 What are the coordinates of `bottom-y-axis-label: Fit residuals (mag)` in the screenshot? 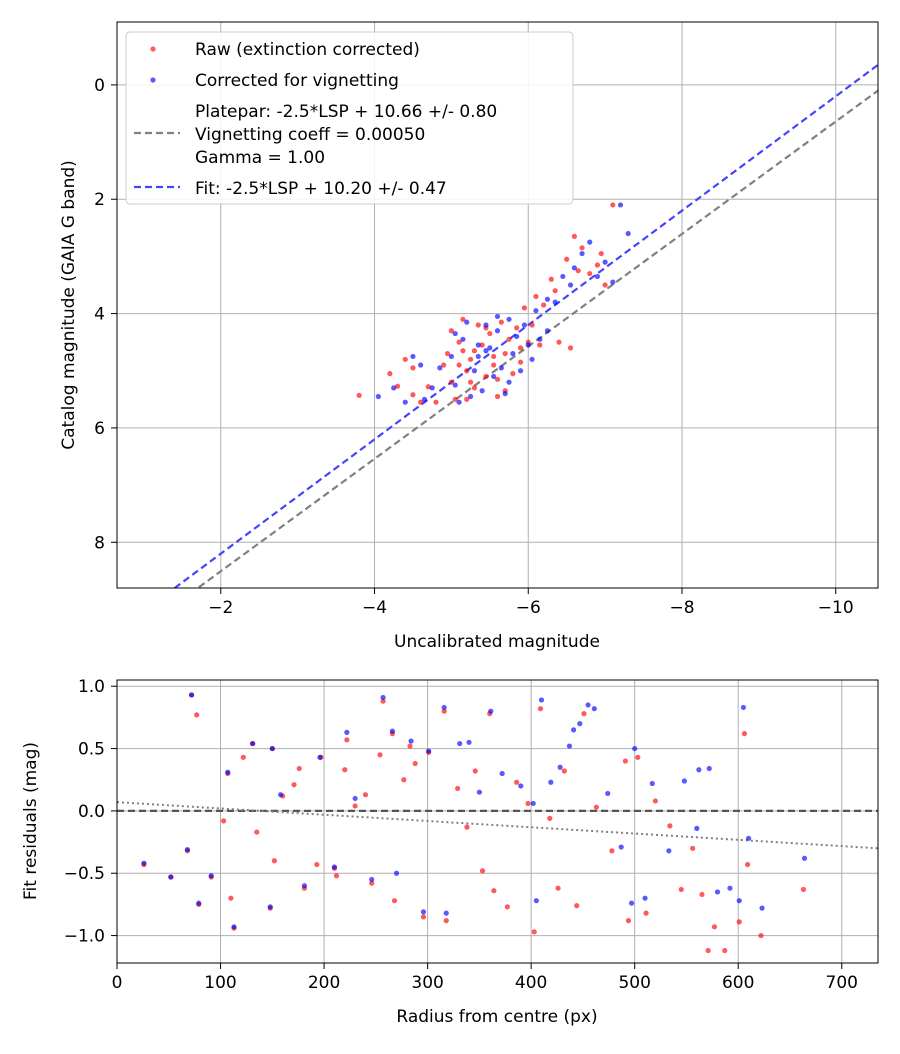 It's located at (31, 821).